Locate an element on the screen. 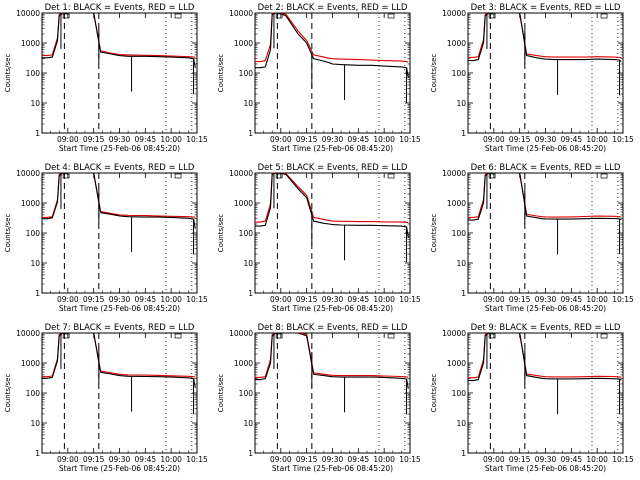 The image size is (640, 480). panel-title: Det 6: BLACK = Events, RED = LLD is located at coordinates (546, 168).